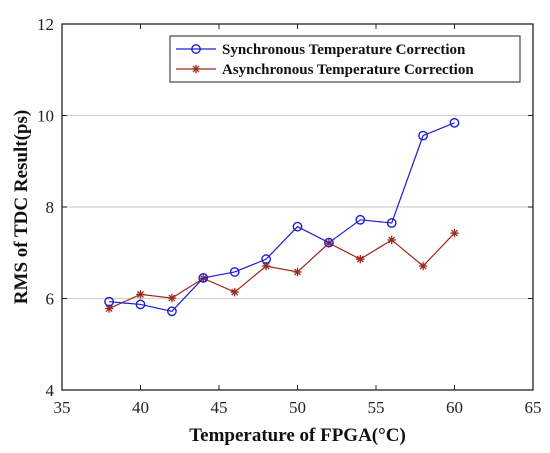 The height and width of the screenshot is (453, 550). What do you see at coordinates (454, 407) in the screenshot?
I see `x-tick-label: 60` at bounding box center [454, 407].